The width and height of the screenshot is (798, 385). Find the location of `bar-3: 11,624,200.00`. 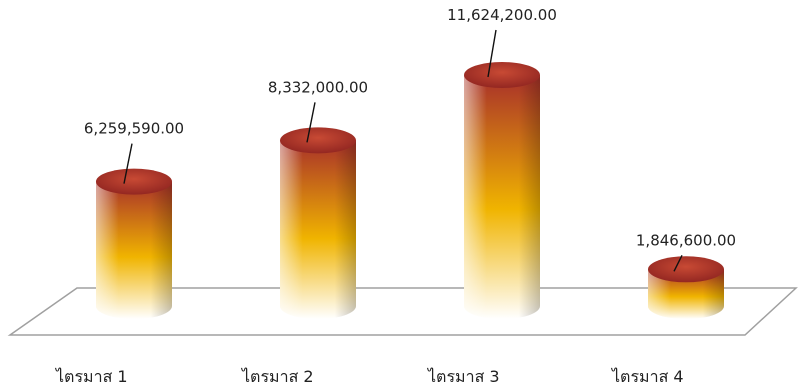

bar-3: 11,624,200.00 is located at coordinates (502, 162).